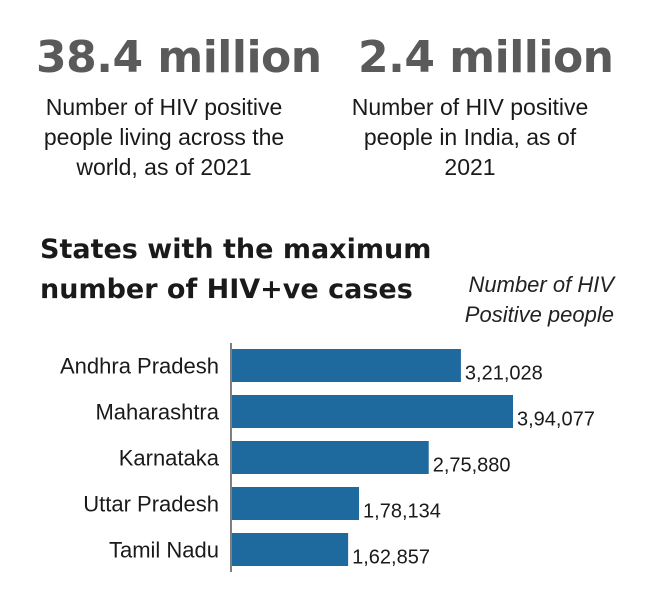  I want to click on category-label: Tamil Nadu, so click(164, 550).